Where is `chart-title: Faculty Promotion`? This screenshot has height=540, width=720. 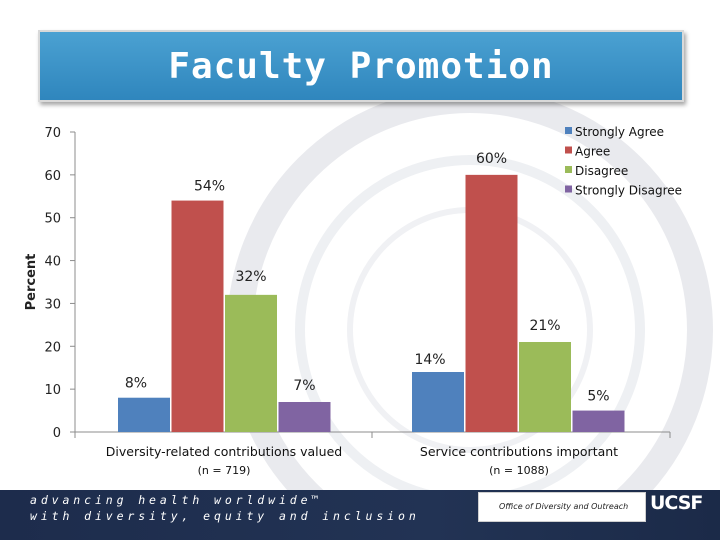 chart-title: Faculty Promotion is located at coordinates (361, 66).